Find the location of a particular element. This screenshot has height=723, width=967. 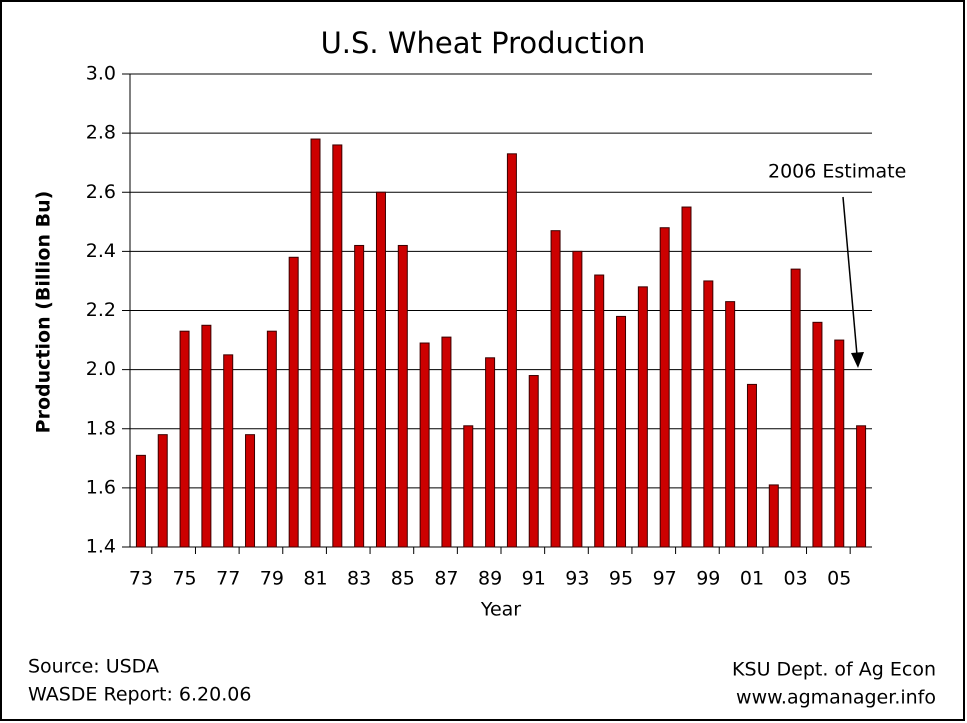

y-tick-label: 1.6 is located at coordinates (101, 487).